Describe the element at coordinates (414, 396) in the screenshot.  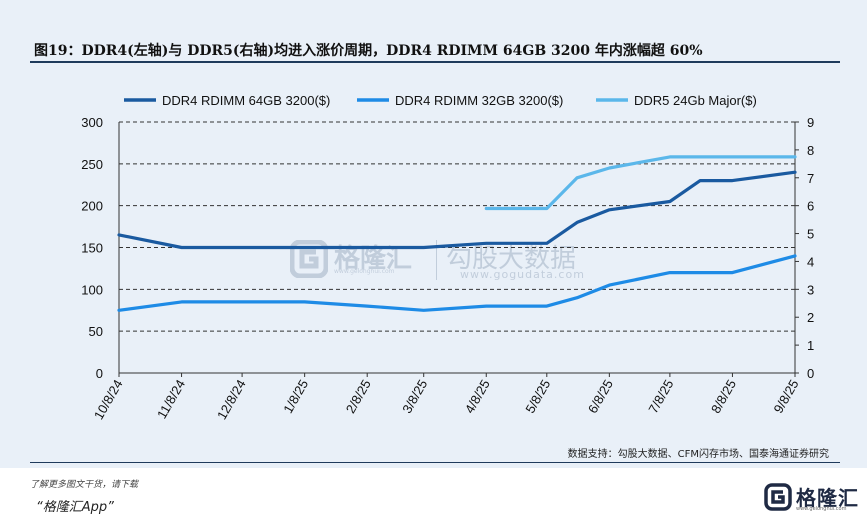
I see `x-tick-label: 3/8/25` at that location.